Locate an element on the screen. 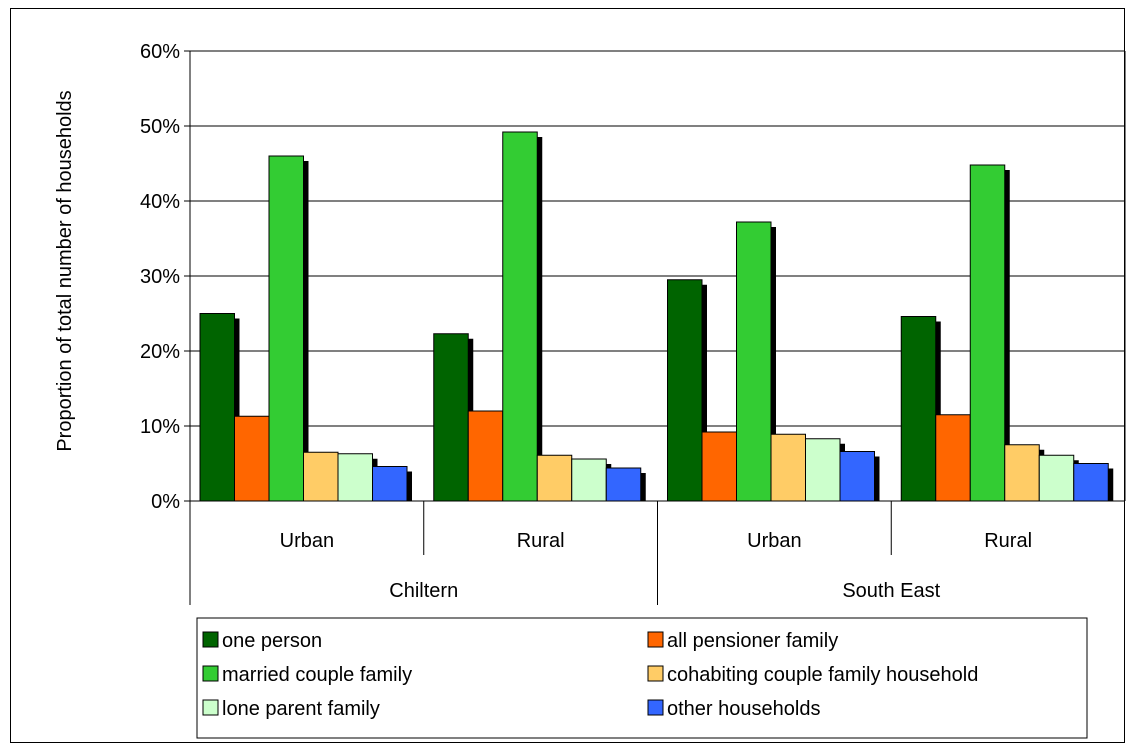 The height and width of the screenshot is (751, 1135). legend-label: other households is located at coordinates (743, 709).